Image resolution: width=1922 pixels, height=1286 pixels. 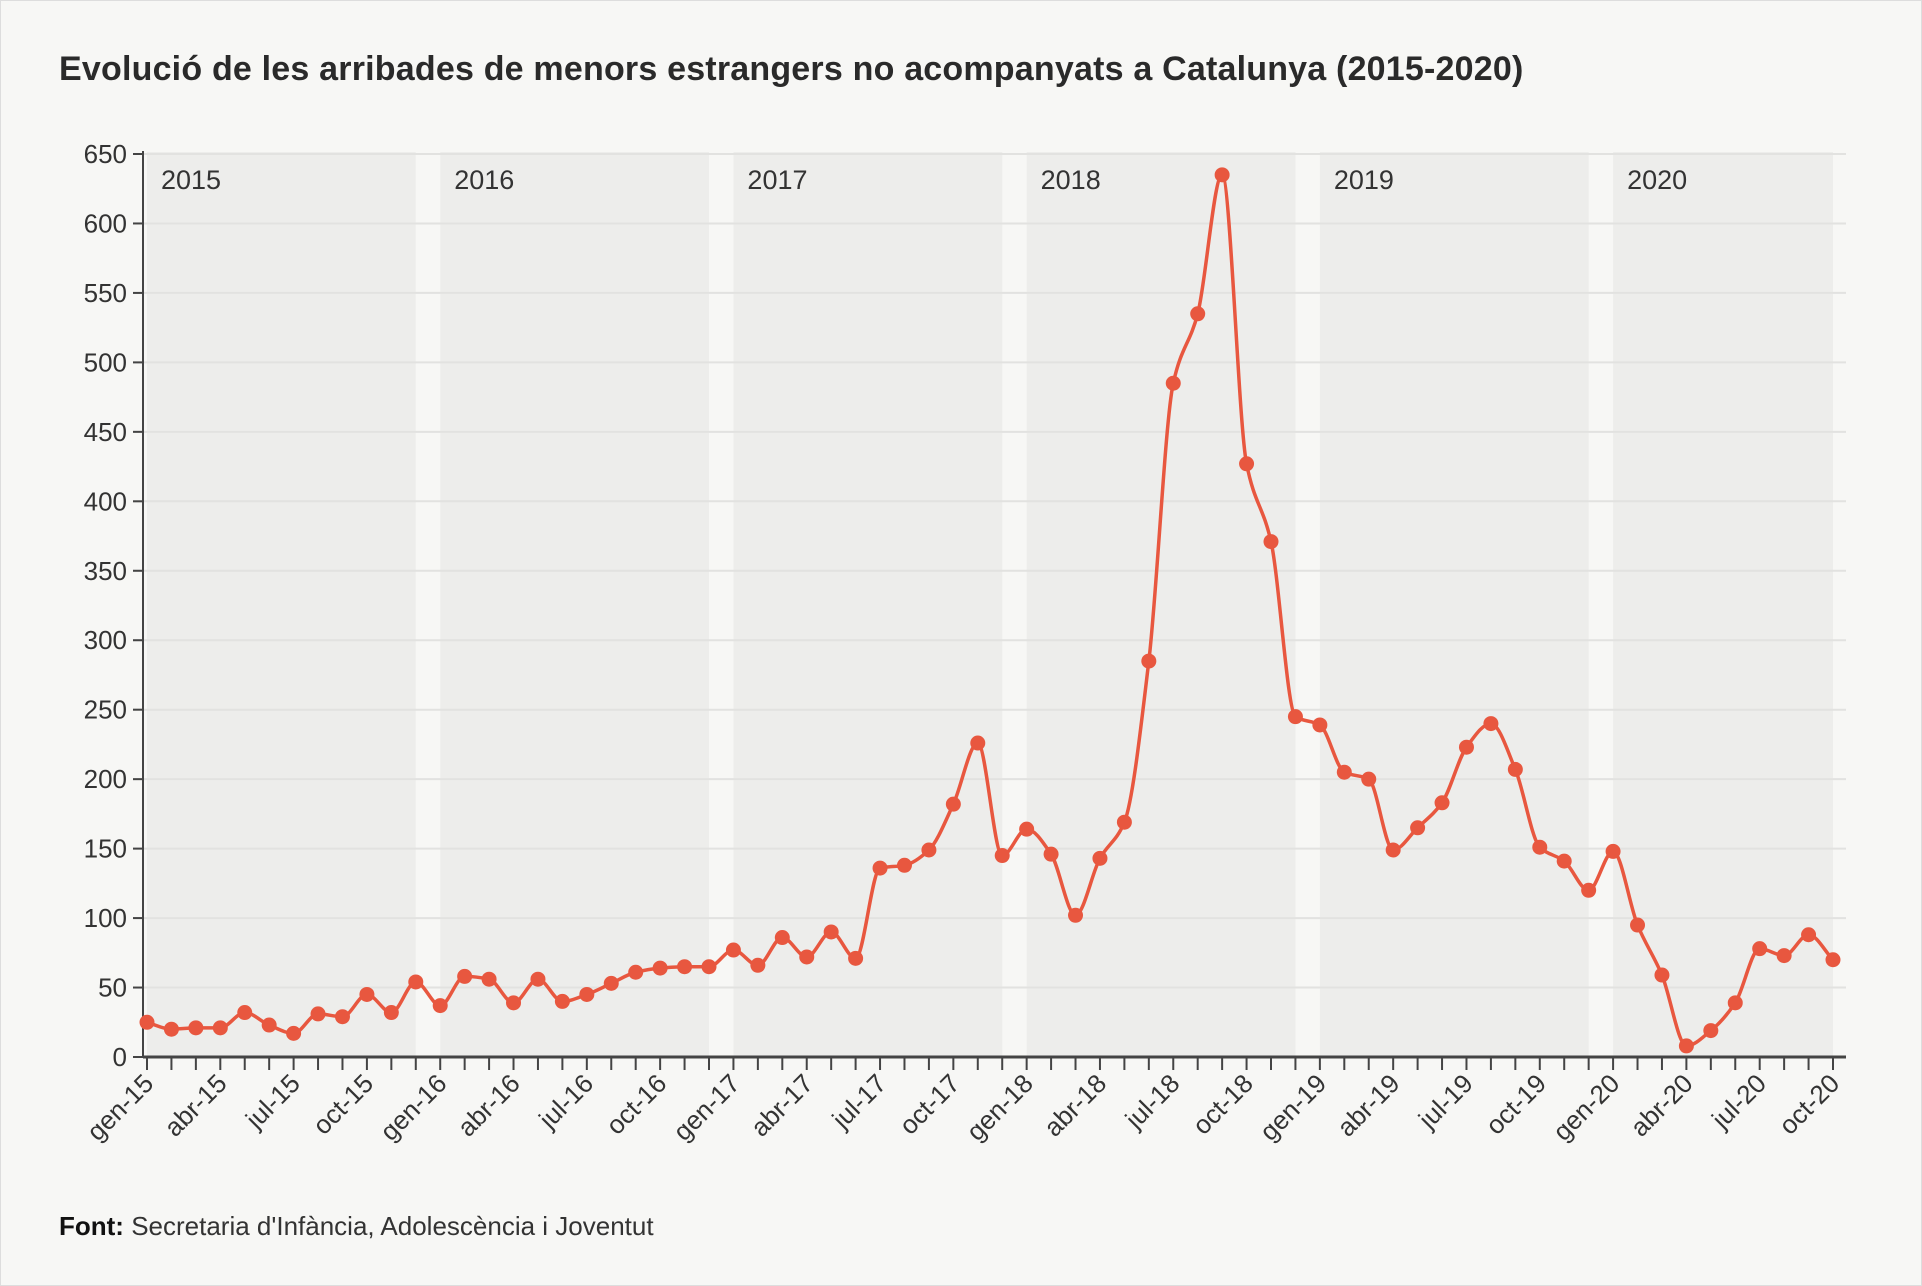 What do you see at coordinates (777, 180) in the screenshot?
I see `year-label: 2017` at bounding box center [777, 180].